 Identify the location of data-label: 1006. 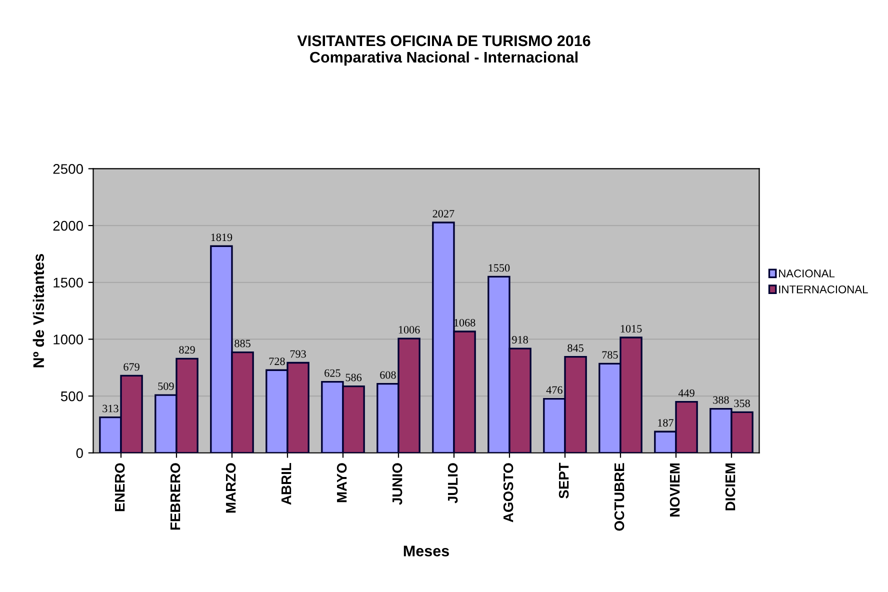
(409, 330).